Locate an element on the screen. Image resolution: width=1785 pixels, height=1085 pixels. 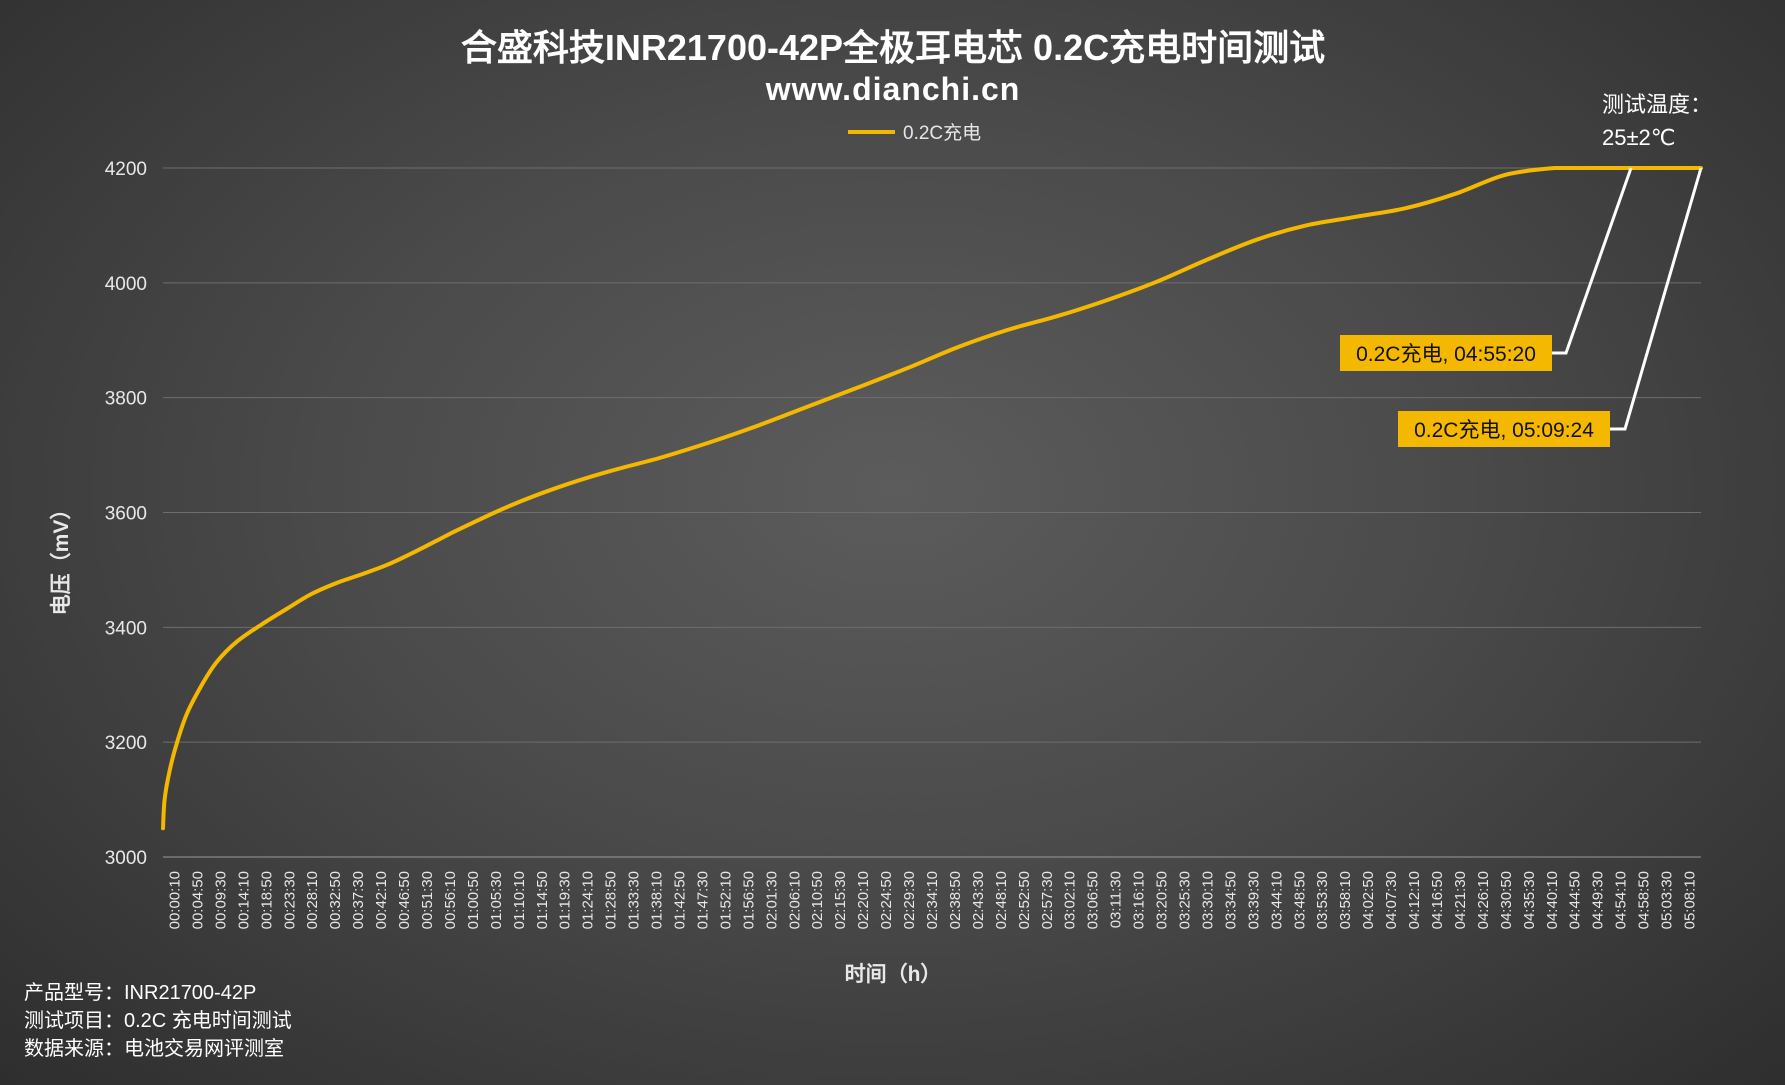
x-tick-label: 02:06:10 is located at coordinates (794, 900).